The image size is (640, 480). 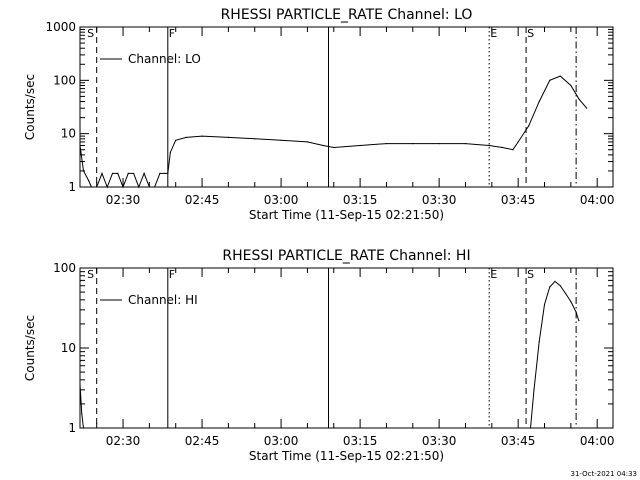 I want to click on y-tick-label: 1000, so click(x=60, y=27).